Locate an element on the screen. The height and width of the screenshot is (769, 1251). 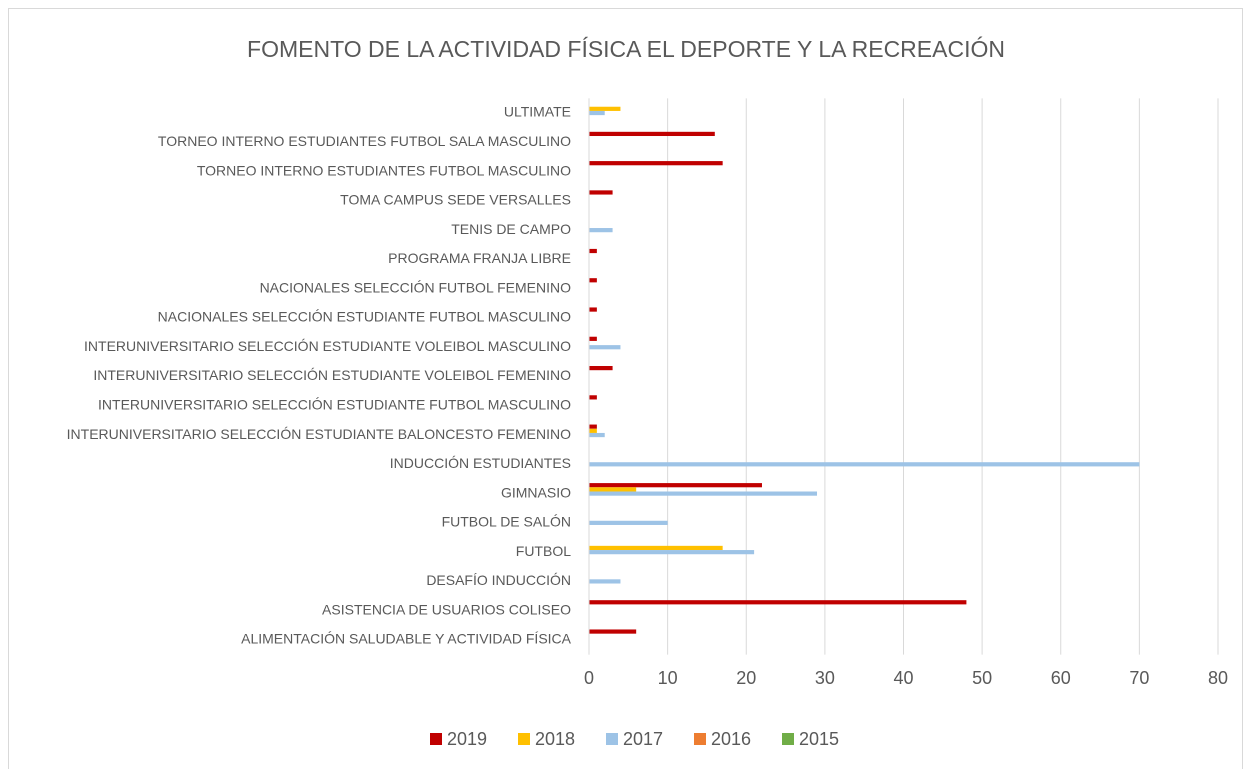
legend-label: 2016 is located at coordinates (731, 739).